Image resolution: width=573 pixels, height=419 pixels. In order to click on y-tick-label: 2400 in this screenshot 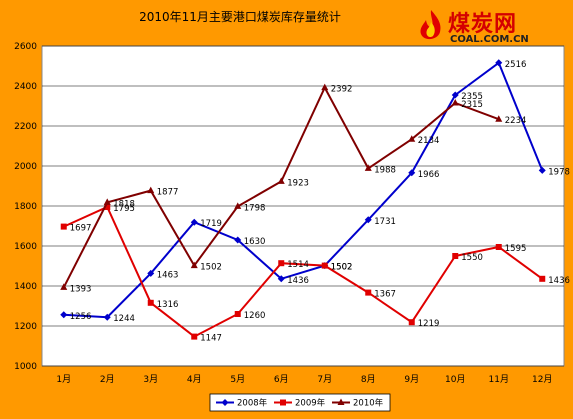, I will do `click(25, 87)`.